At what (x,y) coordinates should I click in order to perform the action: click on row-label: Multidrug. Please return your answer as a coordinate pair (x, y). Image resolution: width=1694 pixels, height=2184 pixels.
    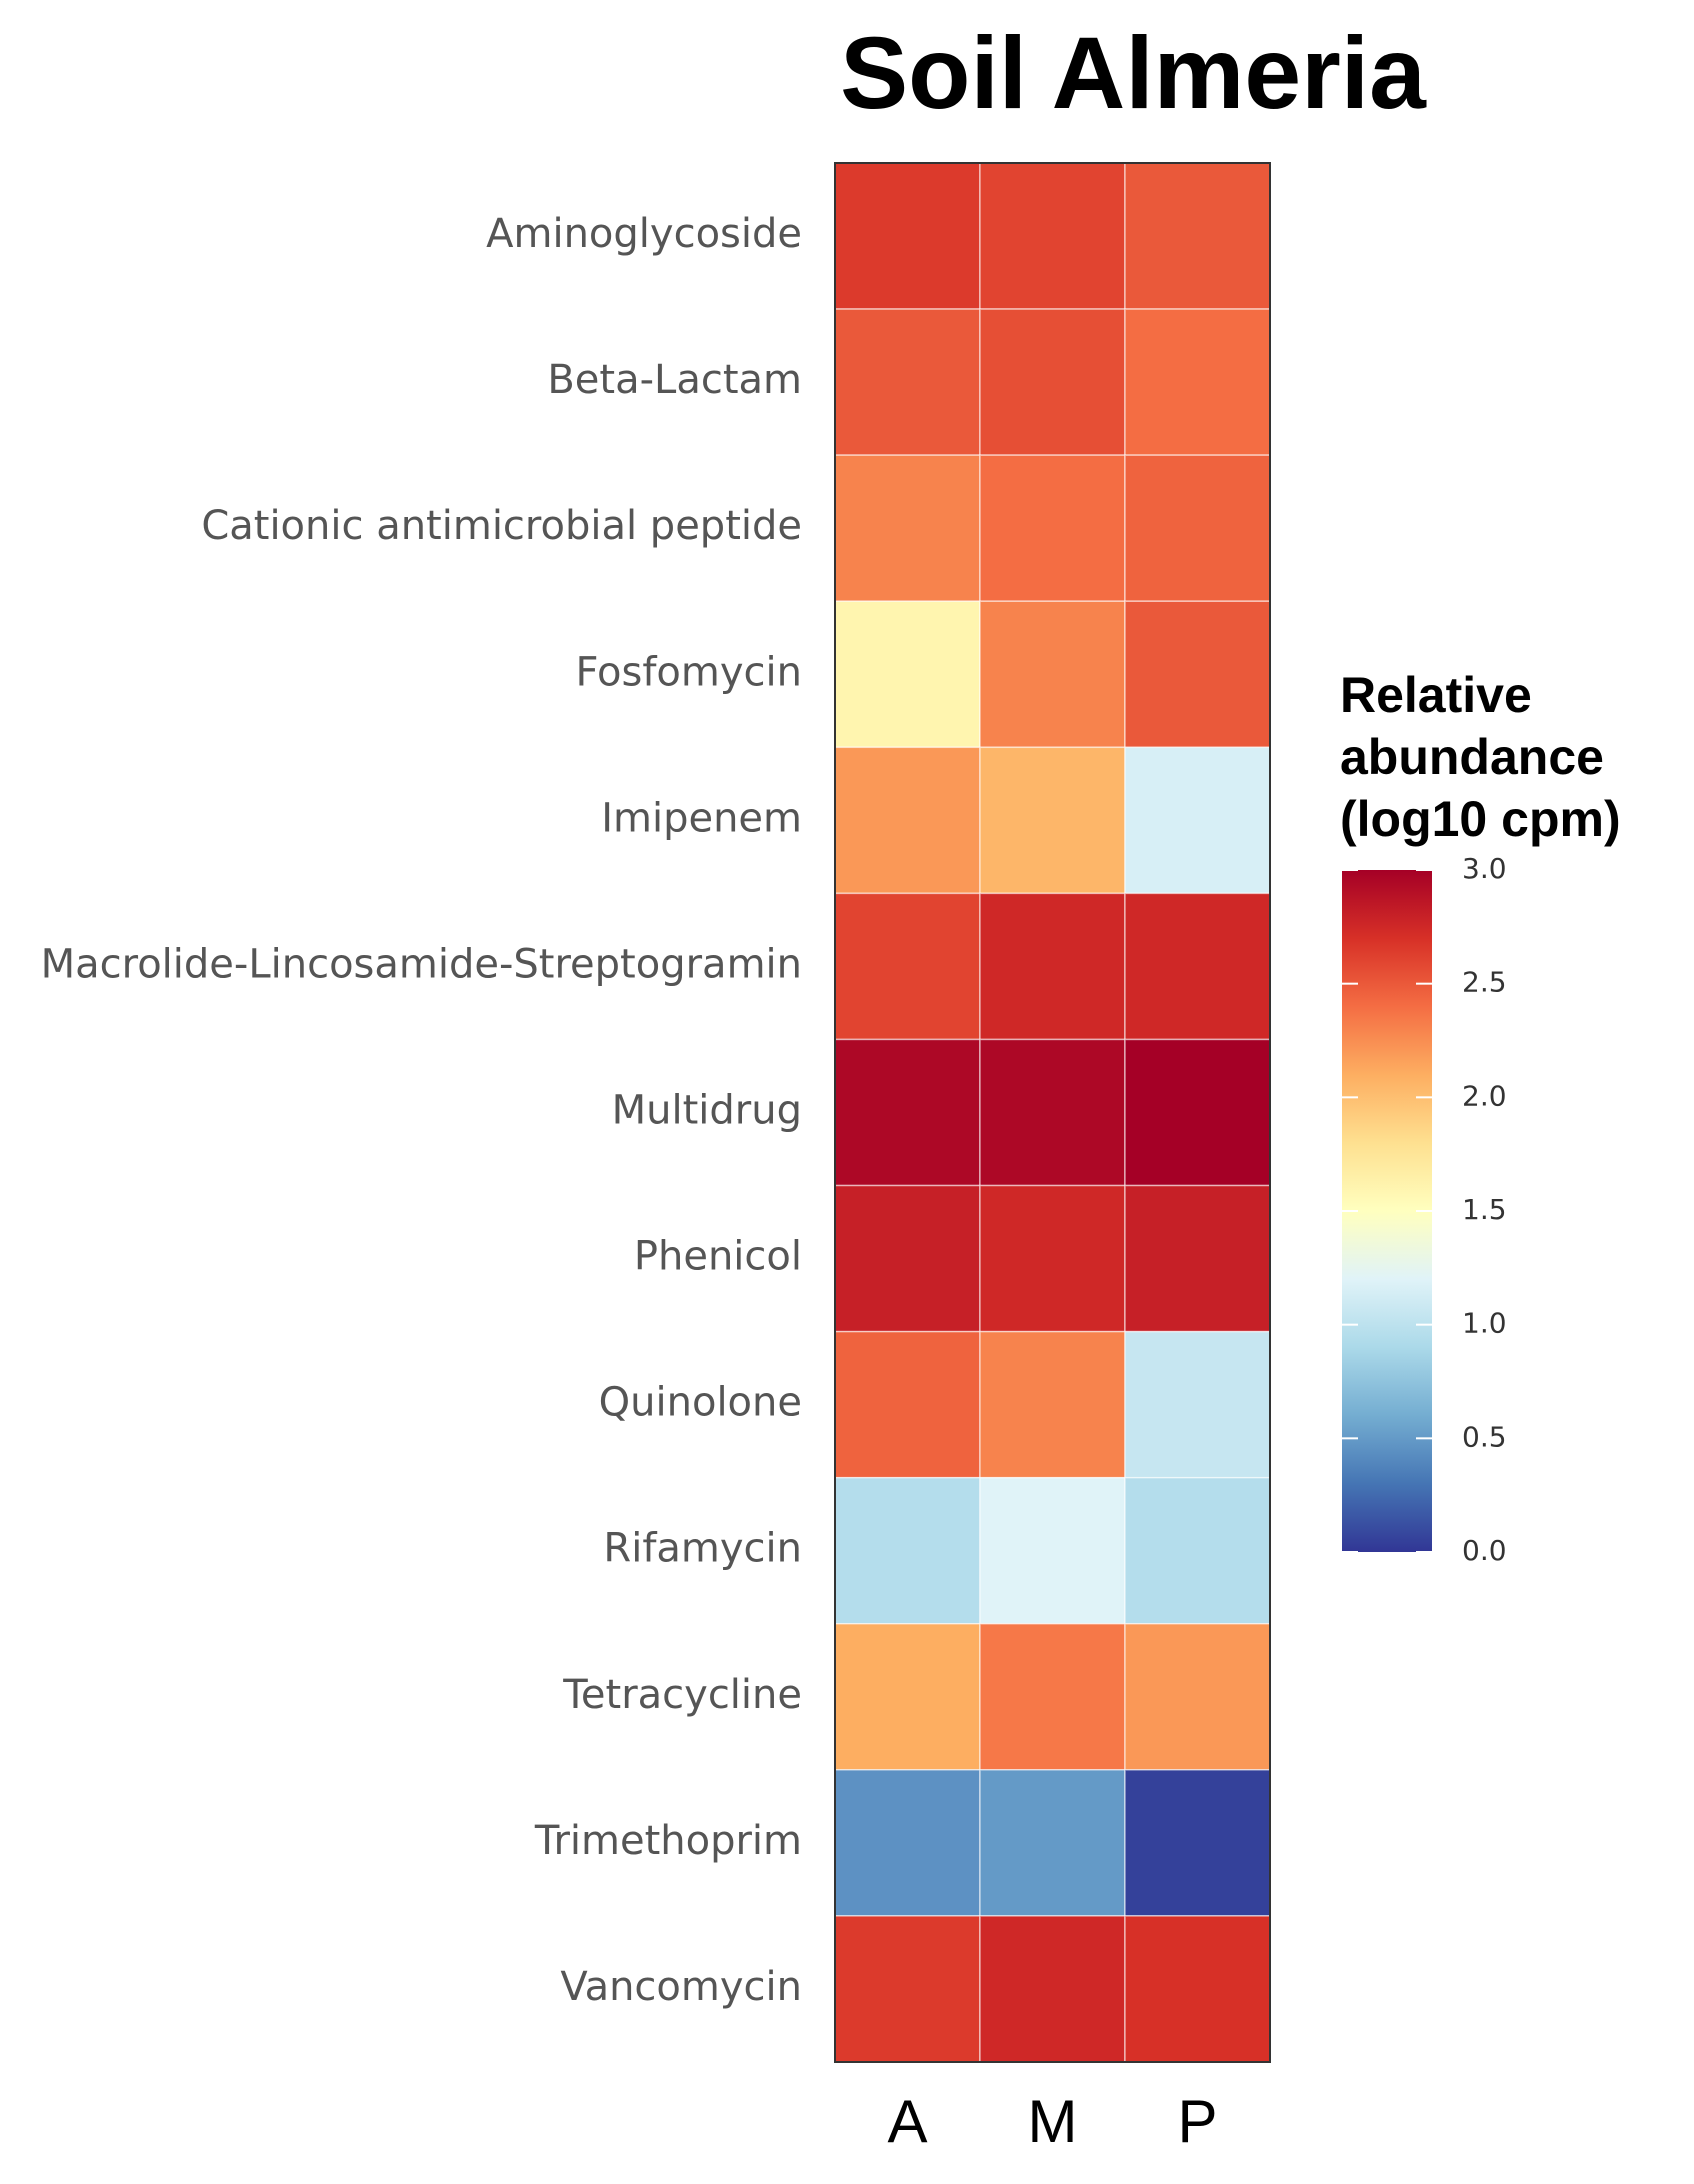
    Looking at the image, I should click on (707, 1111).